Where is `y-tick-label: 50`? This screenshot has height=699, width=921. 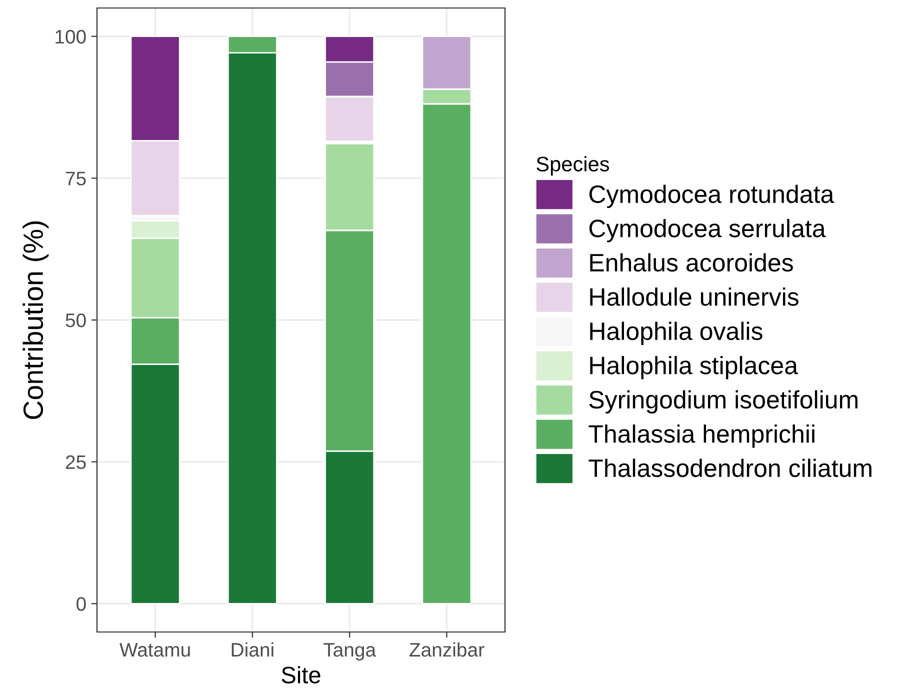
y-tick-label: 50 is located at coordinates (76, 320).